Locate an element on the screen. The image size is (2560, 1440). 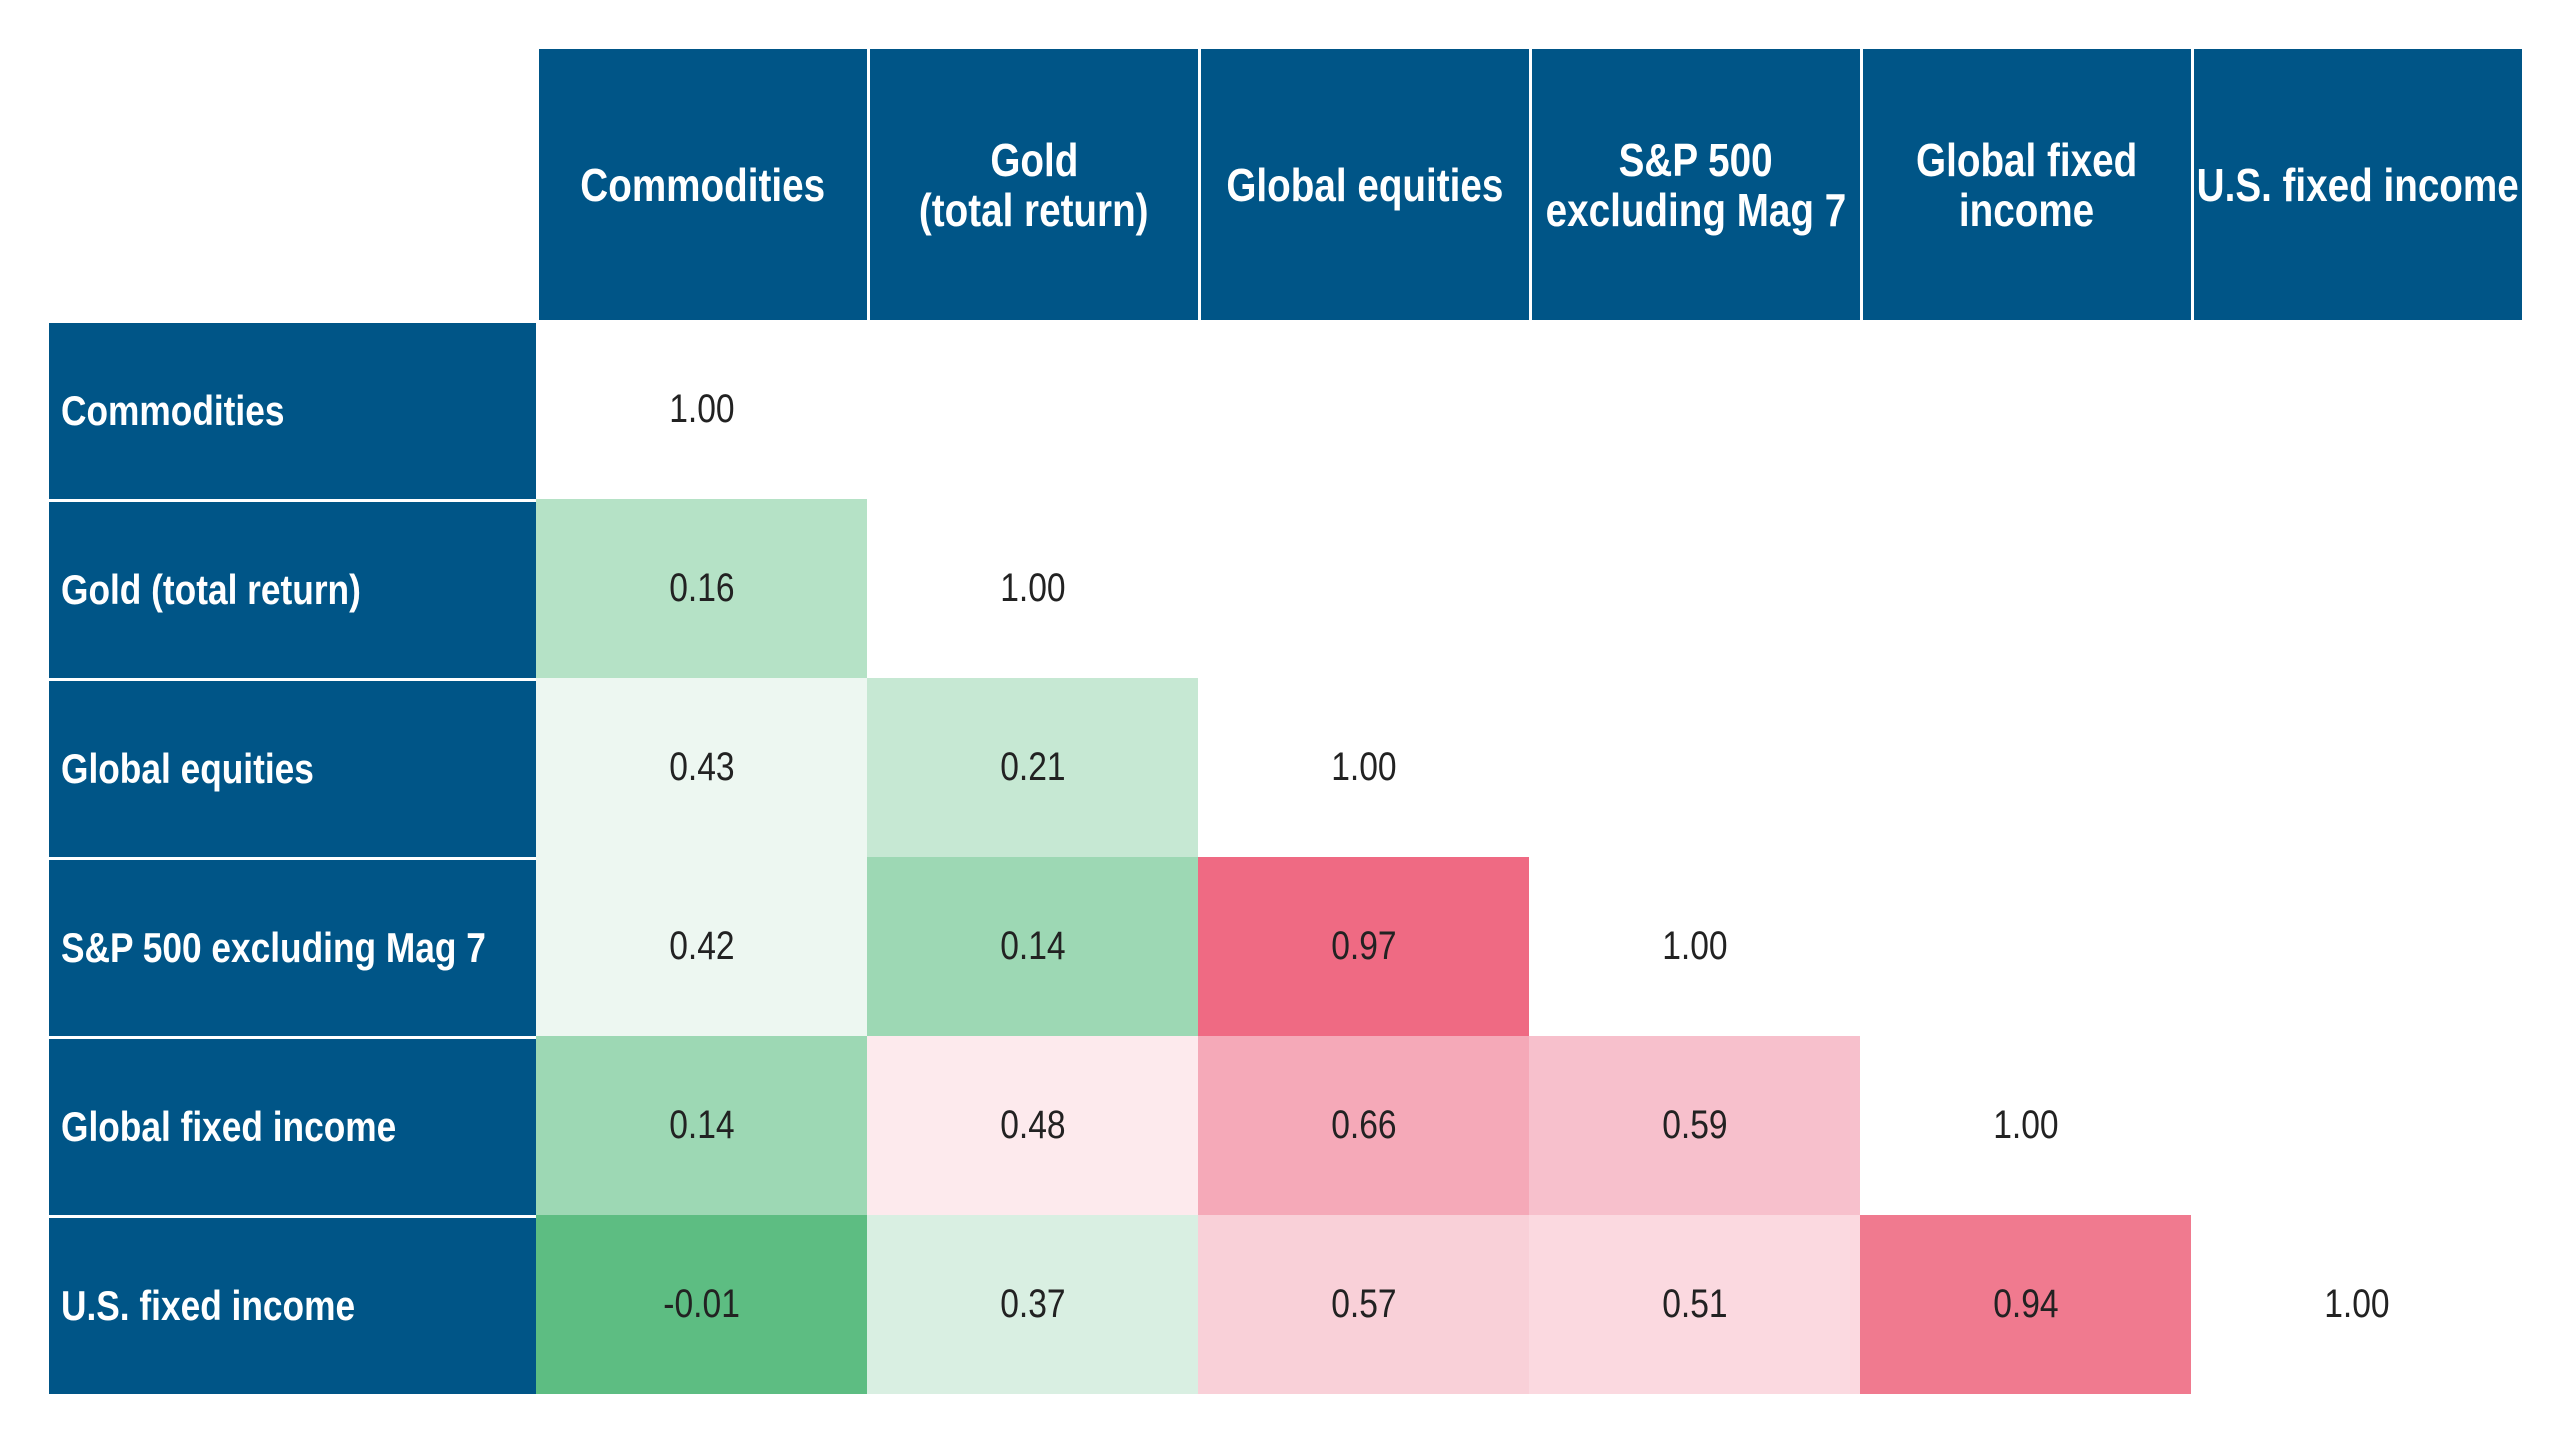
correlation-cell: 0.97 is located at coordinates (1363, 946).